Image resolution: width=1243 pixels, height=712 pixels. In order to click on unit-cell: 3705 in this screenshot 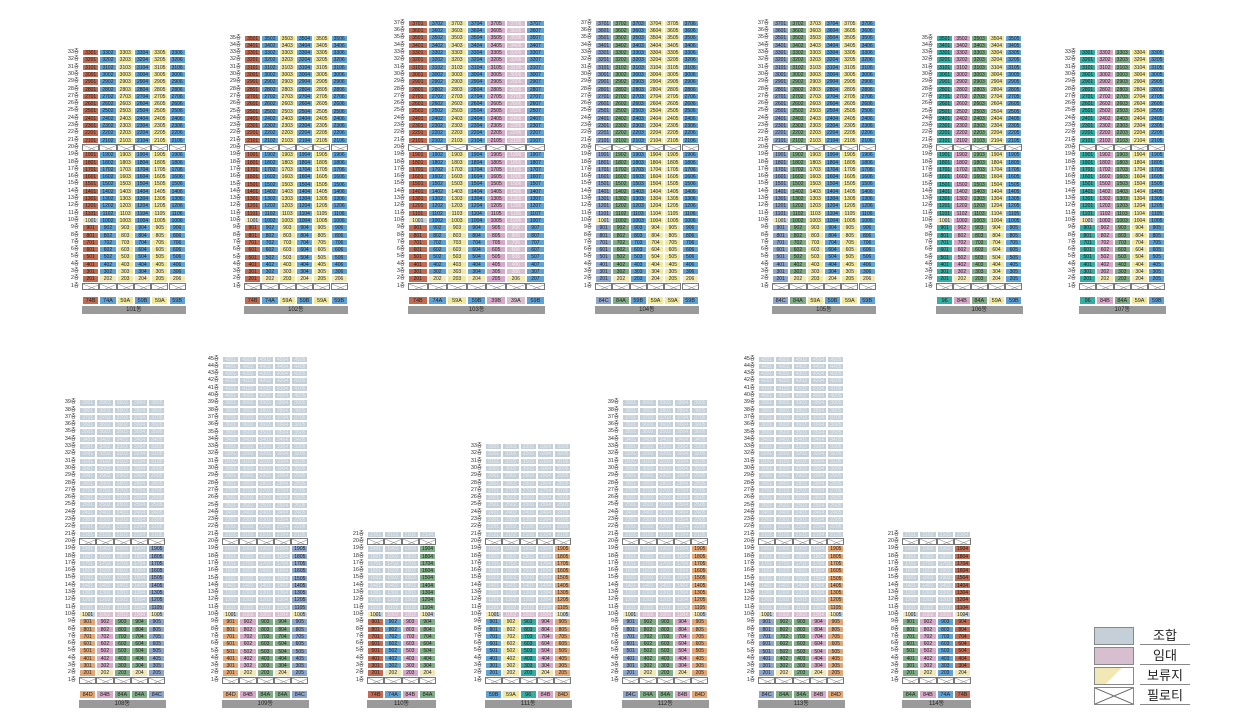, I will do `click(850, 23)`.